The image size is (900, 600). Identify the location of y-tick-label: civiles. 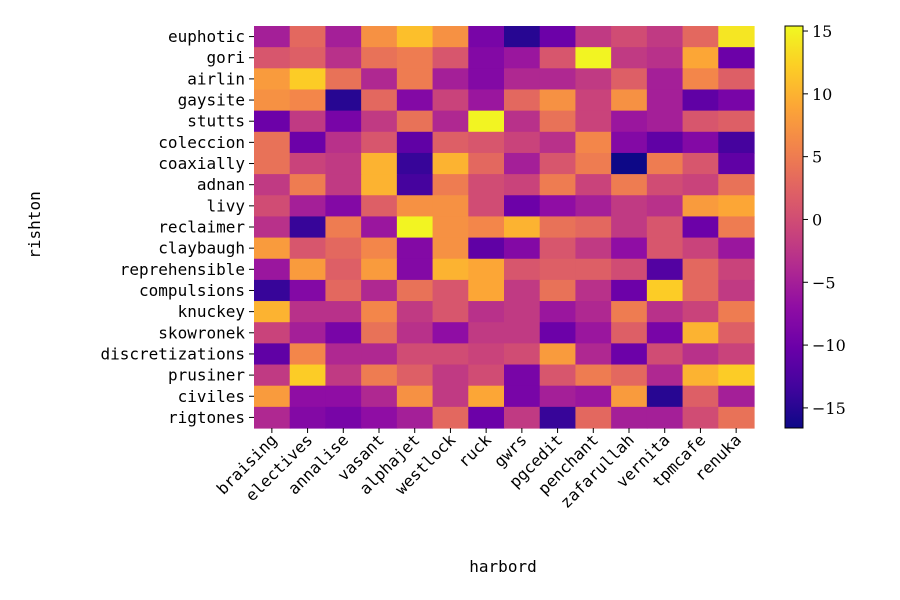
(211, 396).